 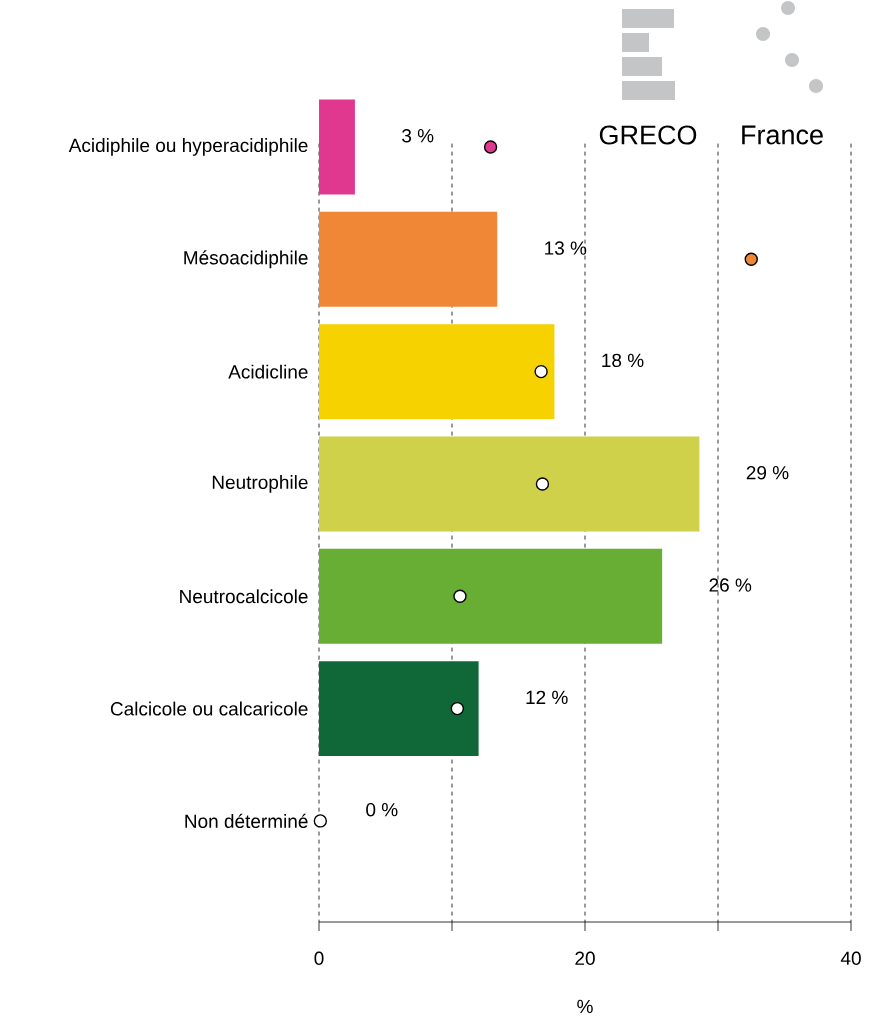 I want to click on data-label: 18 %, so click(x=623, y=360).